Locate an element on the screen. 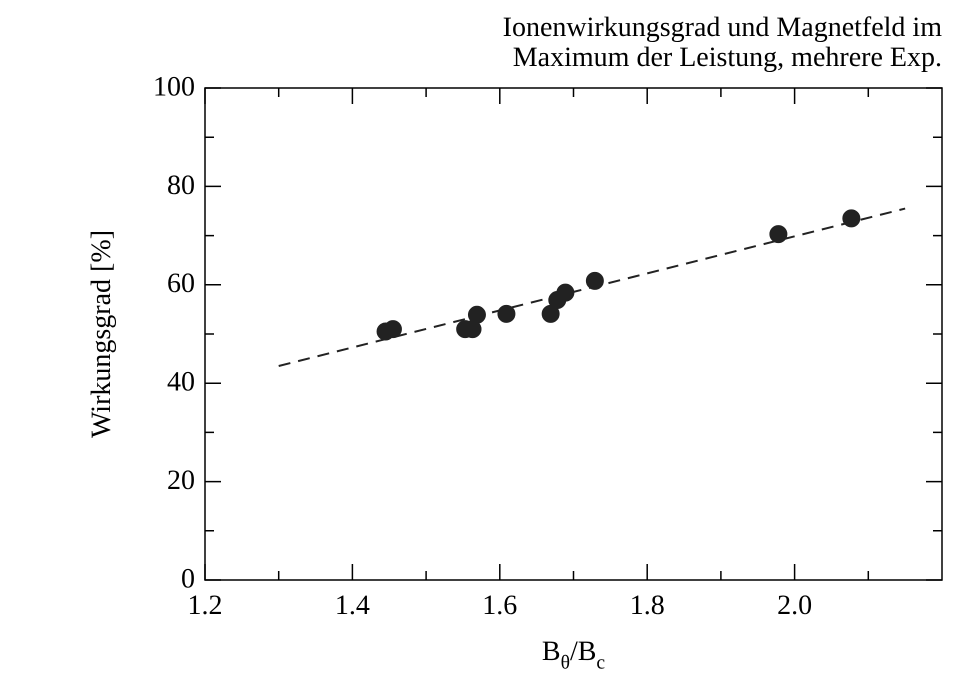 The image size is (960, 688). x-tick-label: 2.0 is located at coordinates (794, 606).